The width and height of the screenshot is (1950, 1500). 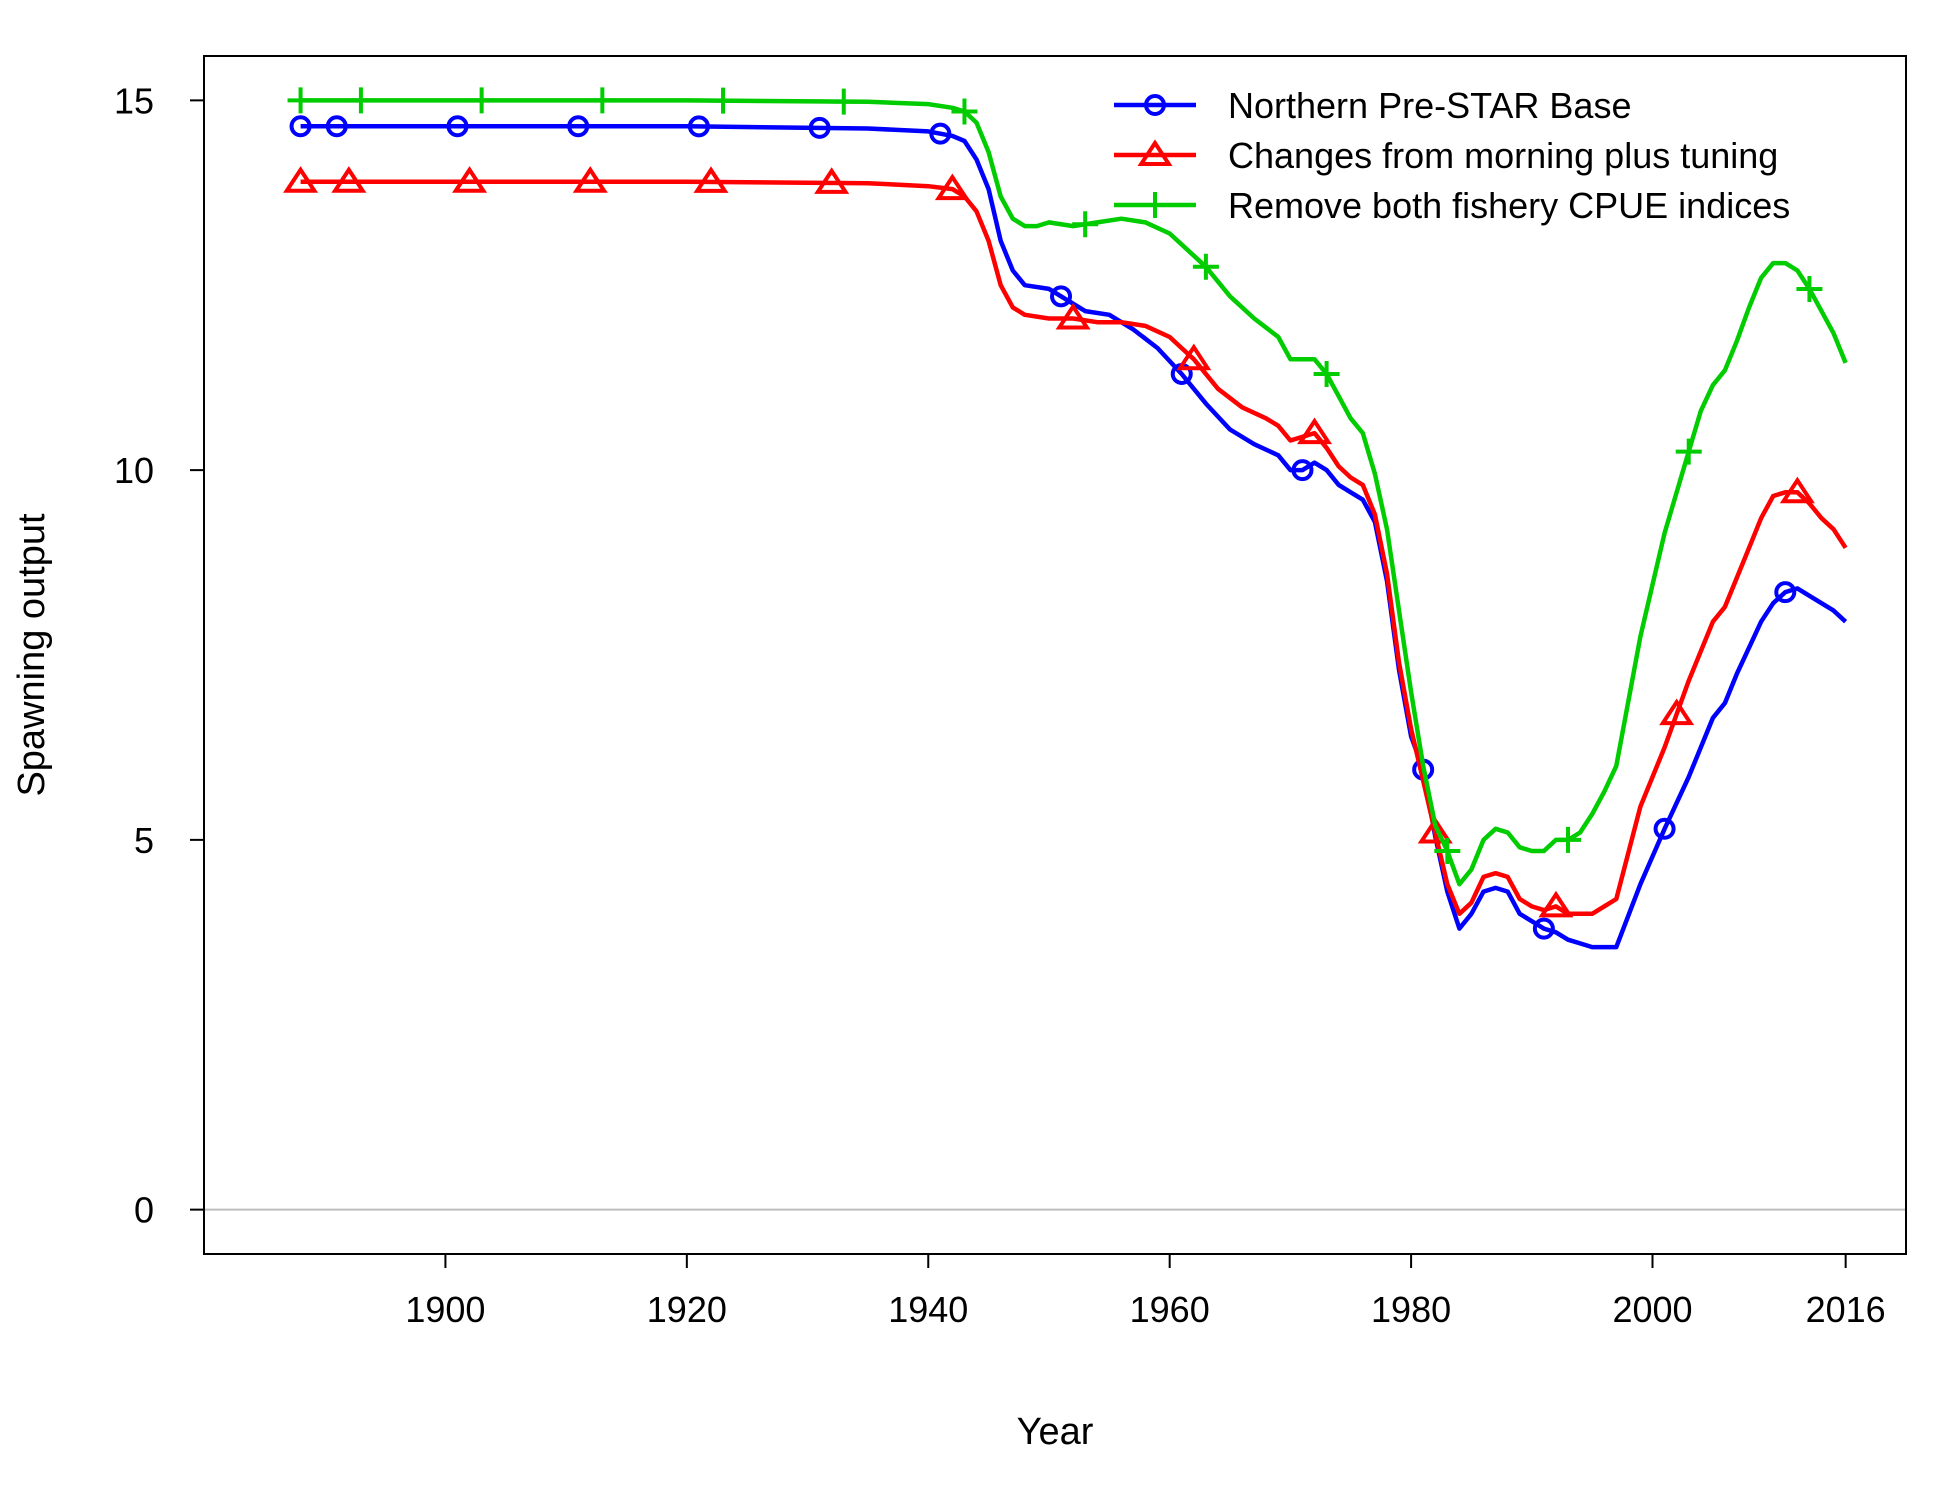 What do you see at coordinates (445, 1309) in the screenshot?
I see `x-tick-label: 1900` at bounding box center [445, 1309].